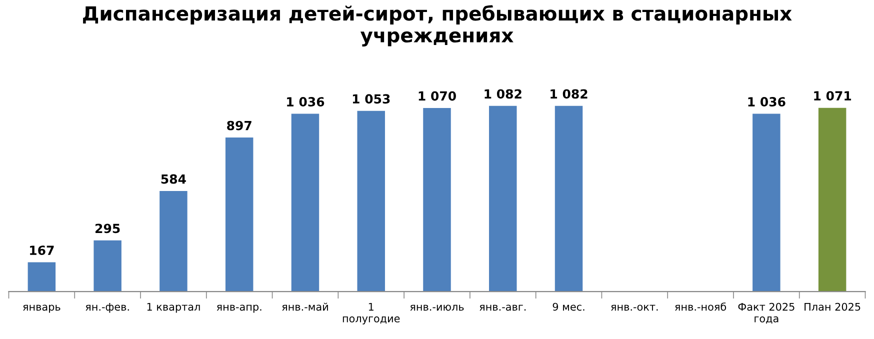  What do you see at coordinates (833, 96) in the screenshot?
I see `data-label: 1 071` at bounding box center [833, 96].